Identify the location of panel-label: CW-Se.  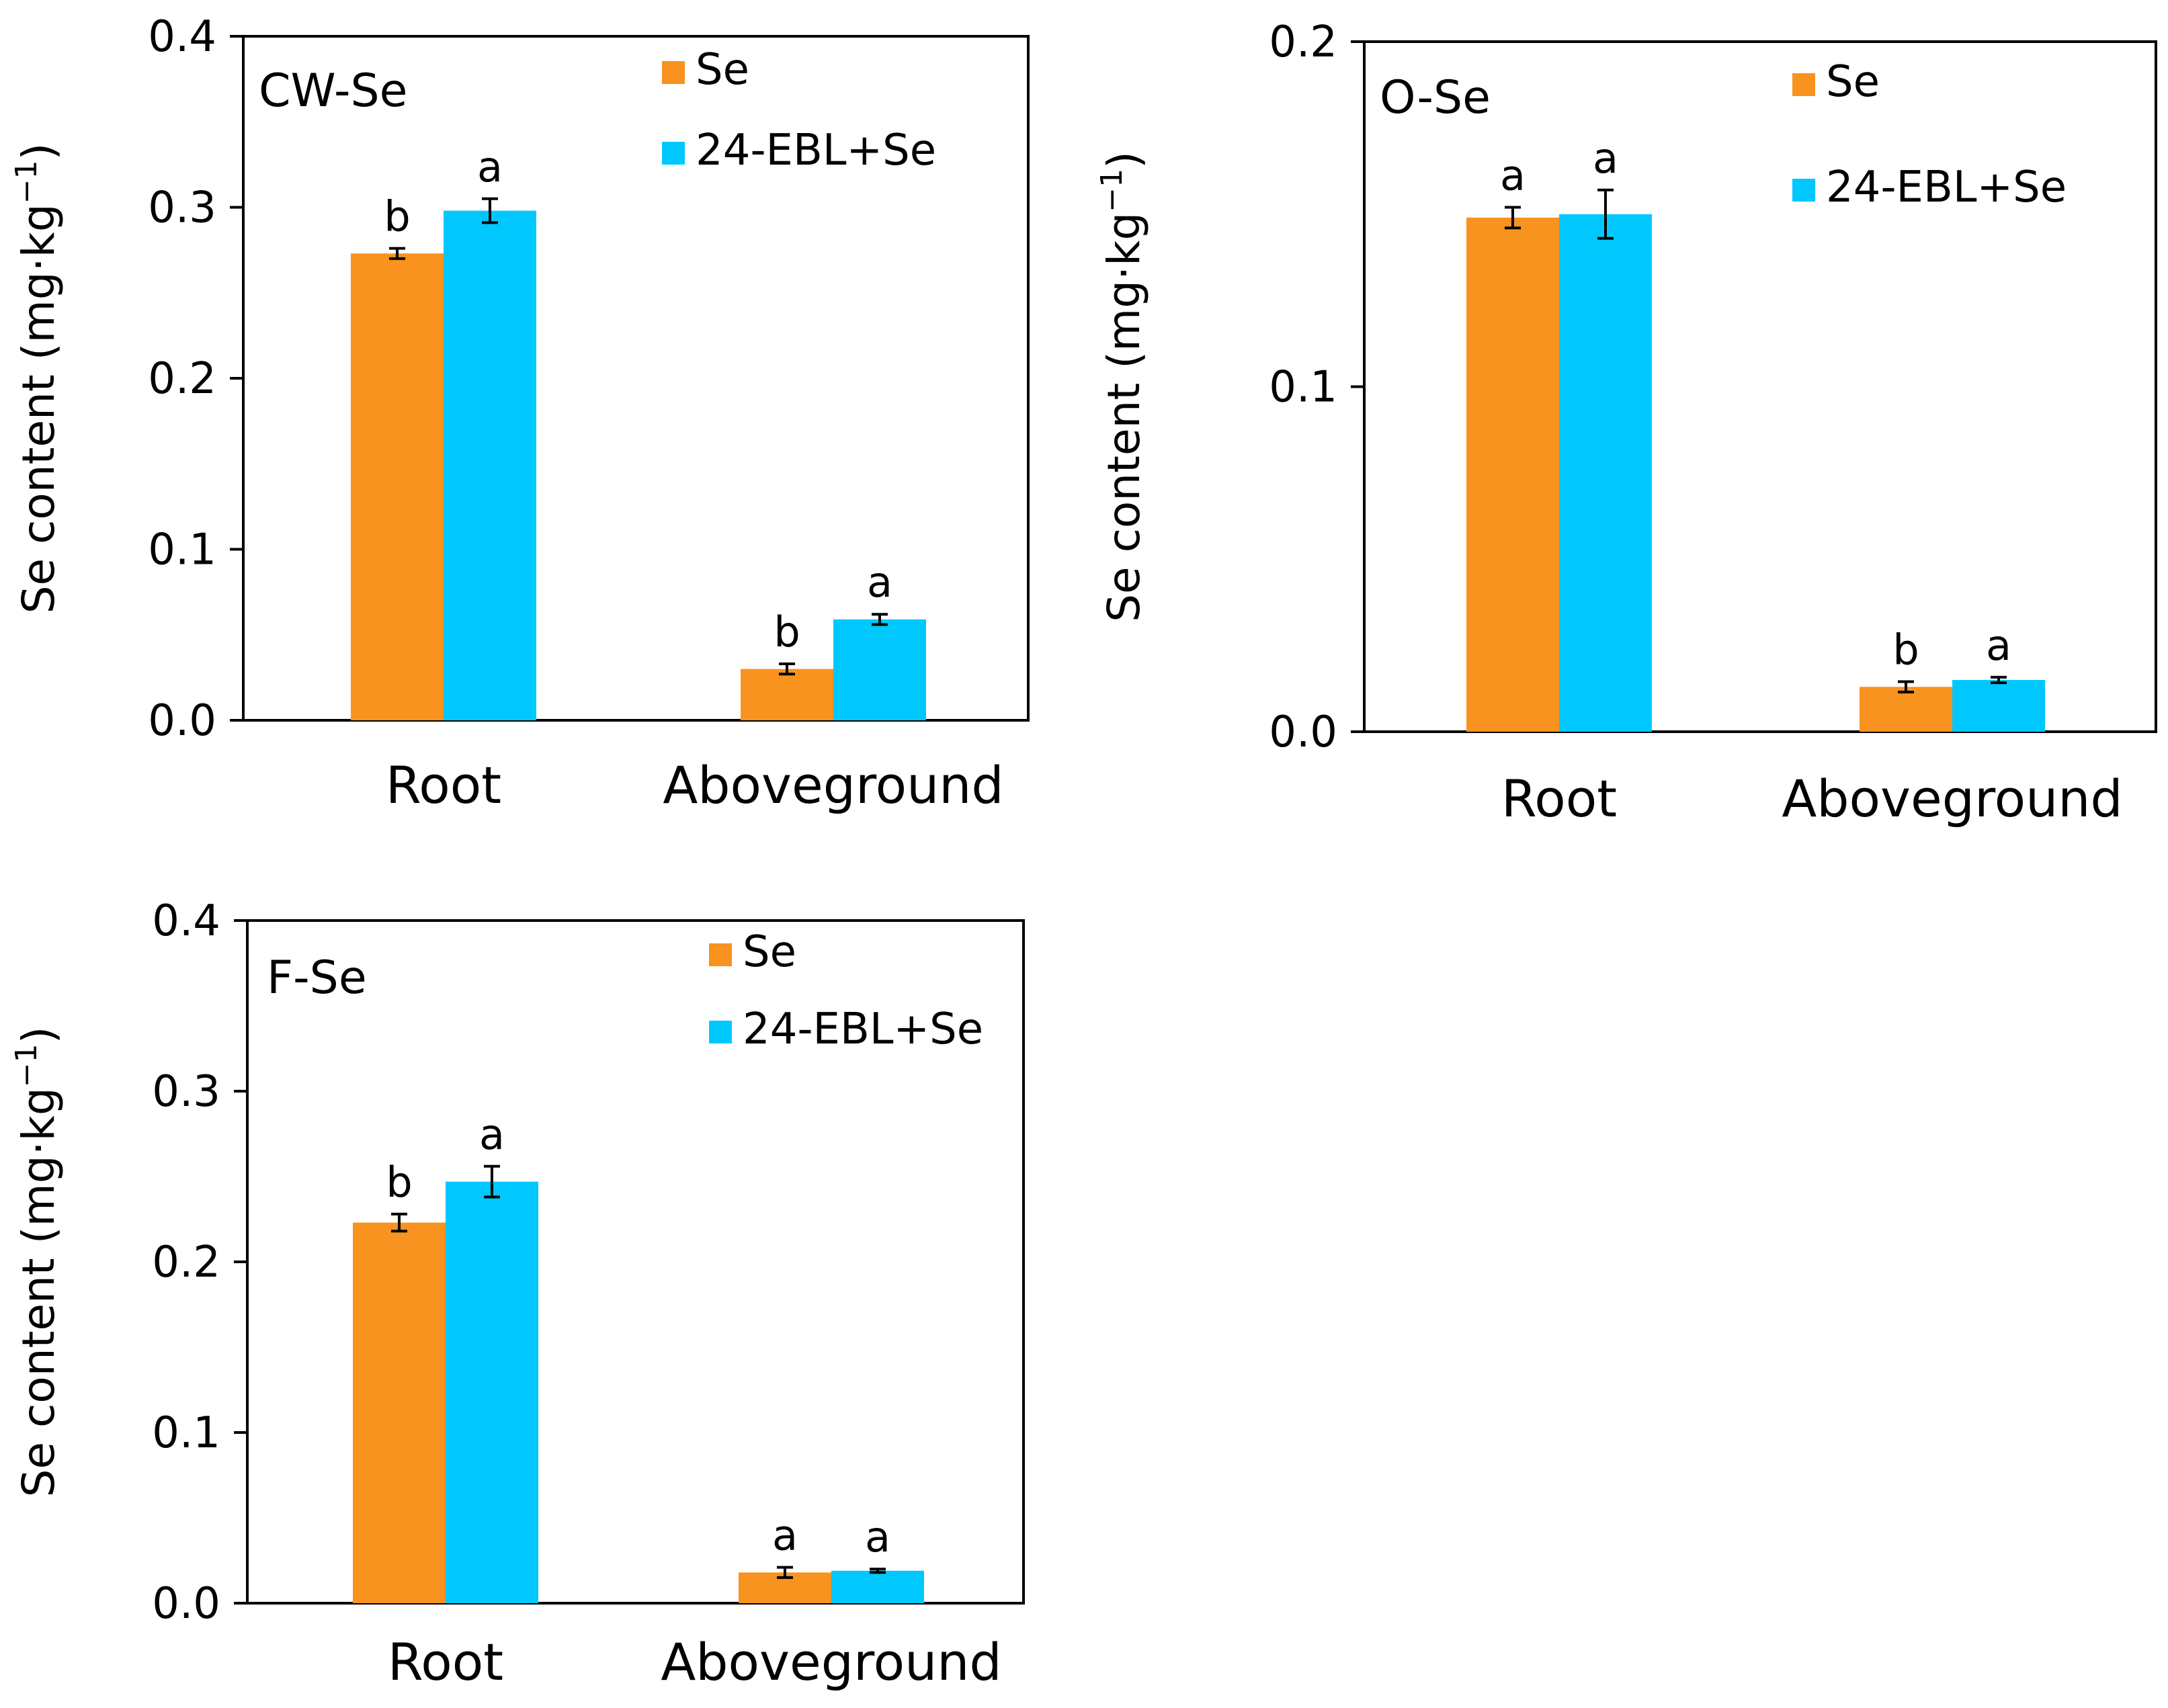
(333, 91).